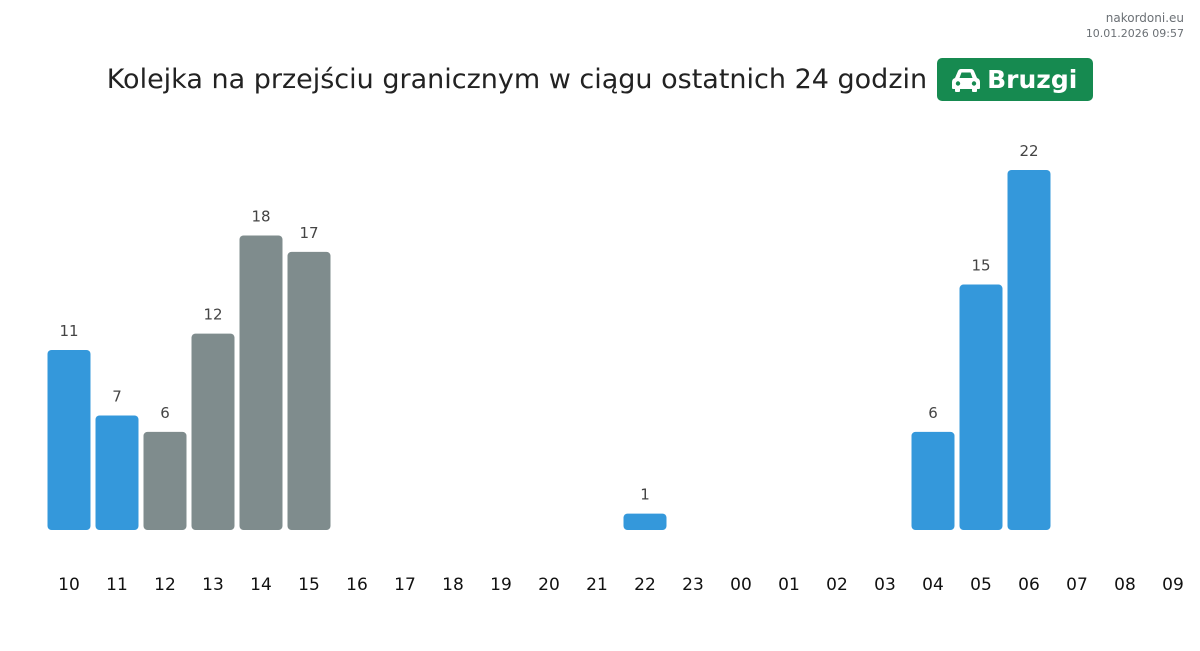 The image size is (1200, 651). I want to click on watermark-site: nakordoni.eu, so click(1144, 18).